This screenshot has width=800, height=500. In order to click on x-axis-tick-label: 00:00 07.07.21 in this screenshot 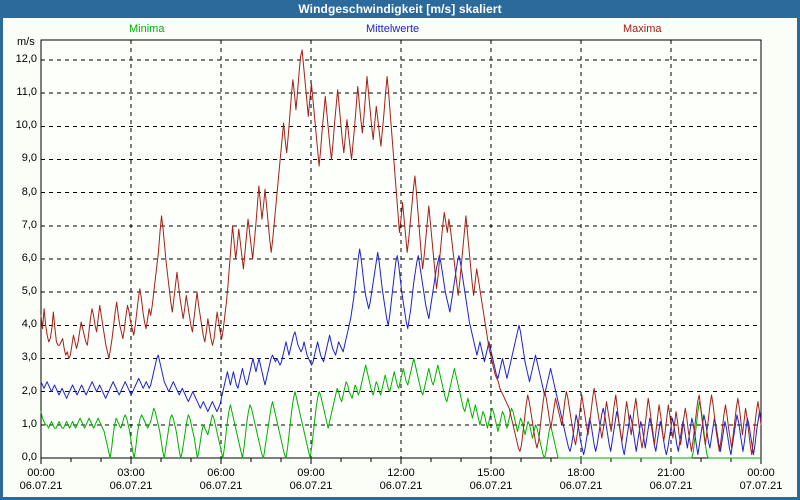, I will do `click(761, 480)`.